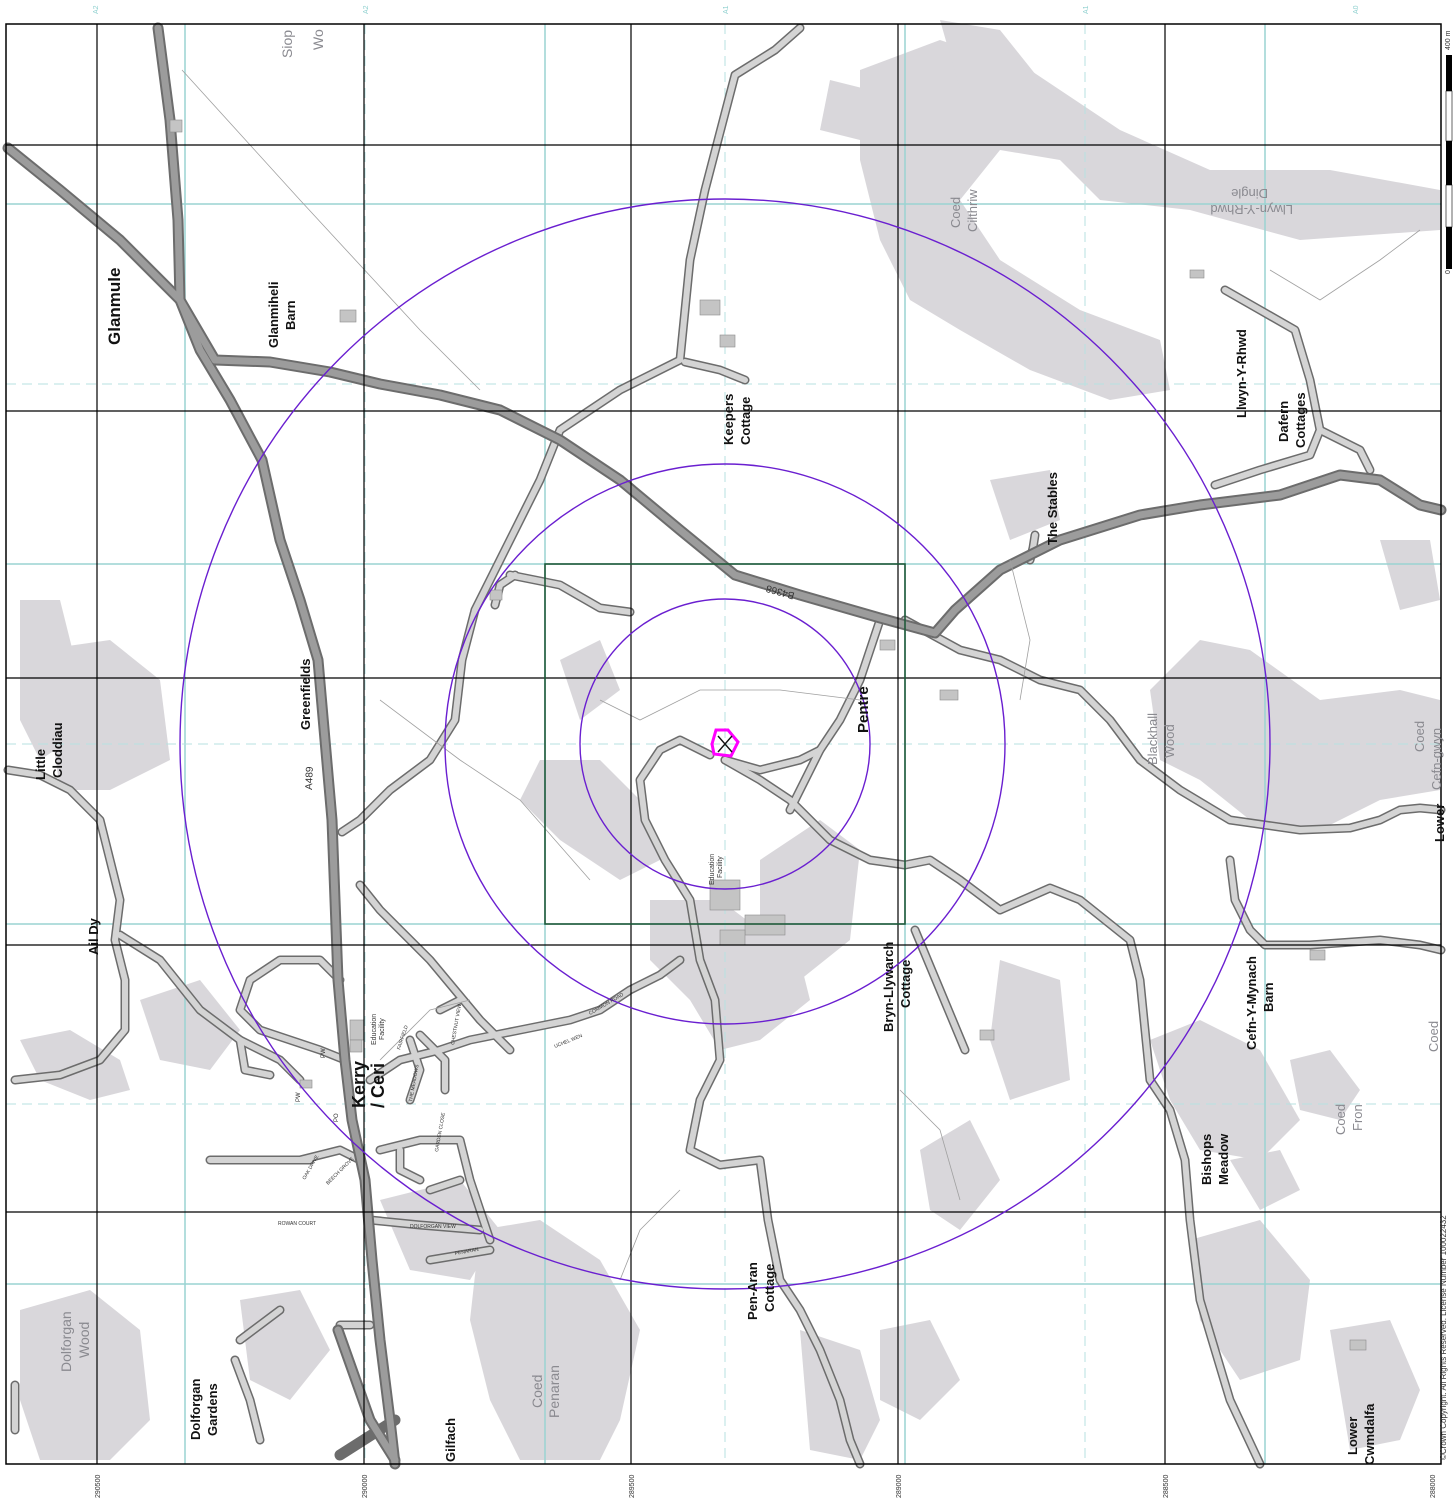  What do you see at coordinates (1166, 1486) in the screenshot?
I see `grid-label: 288500` at bounding box center [1166, 1486].